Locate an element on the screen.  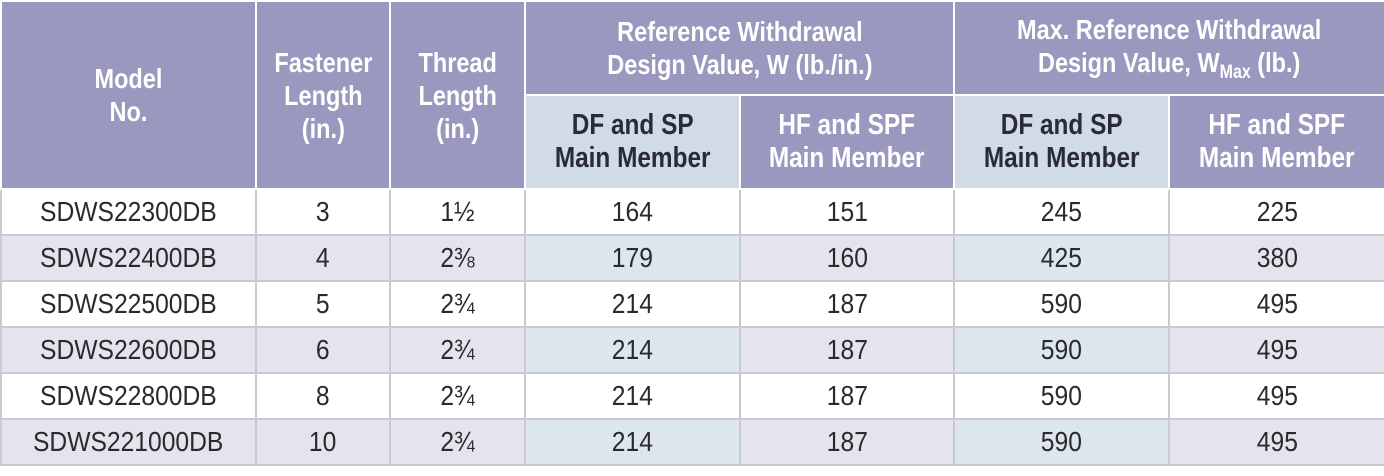
cell-thread-length: 2⅜ is located at coordinates (457, 258).